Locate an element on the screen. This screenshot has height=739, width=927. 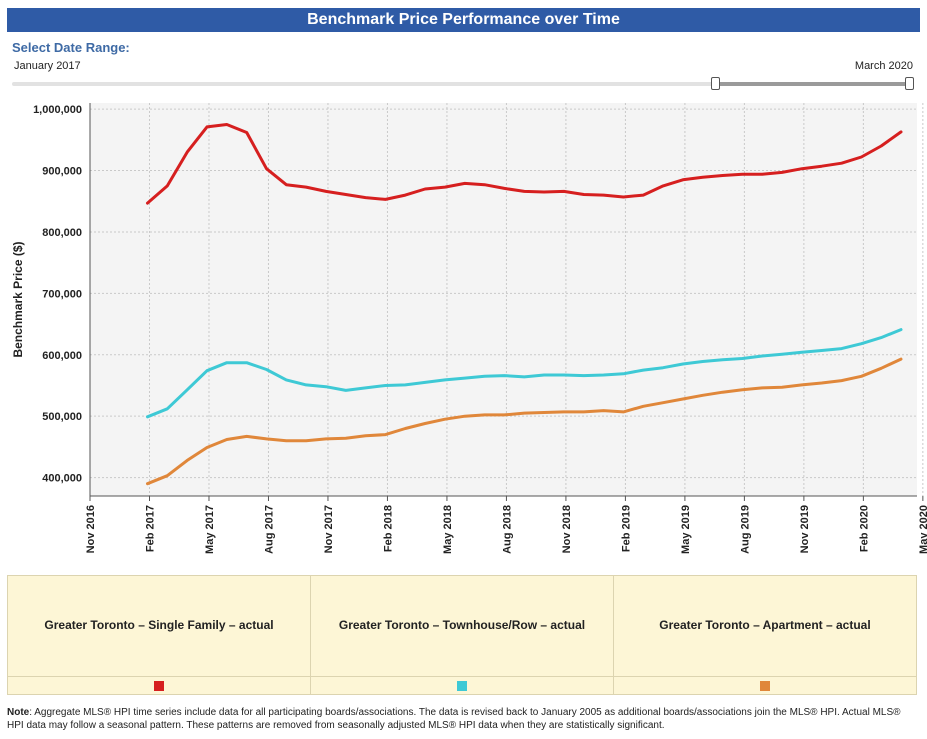
date-range-end: March 2020 is located at coordinates (883, 66).